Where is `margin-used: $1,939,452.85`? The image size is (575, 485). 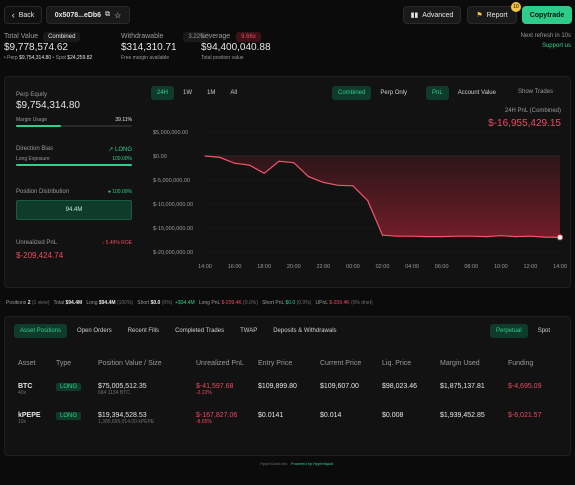 margin-used: $1,939,452.85 is located at coordinates (462, 415).